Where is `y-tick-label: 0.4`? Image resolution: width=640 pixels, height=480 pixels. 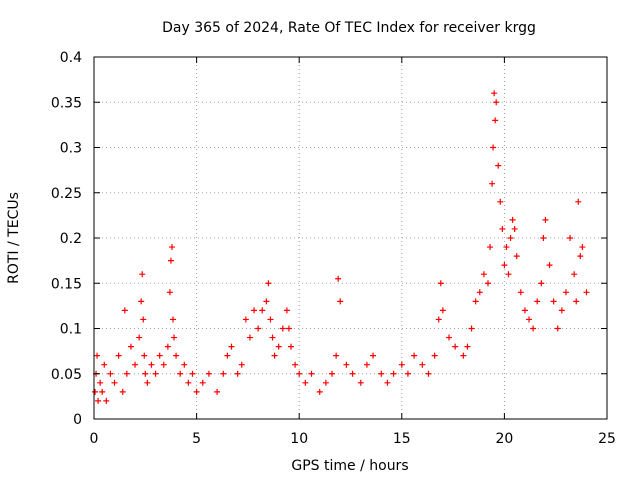 y-tick-label: 0.4 is located at coordinates (71, 58).